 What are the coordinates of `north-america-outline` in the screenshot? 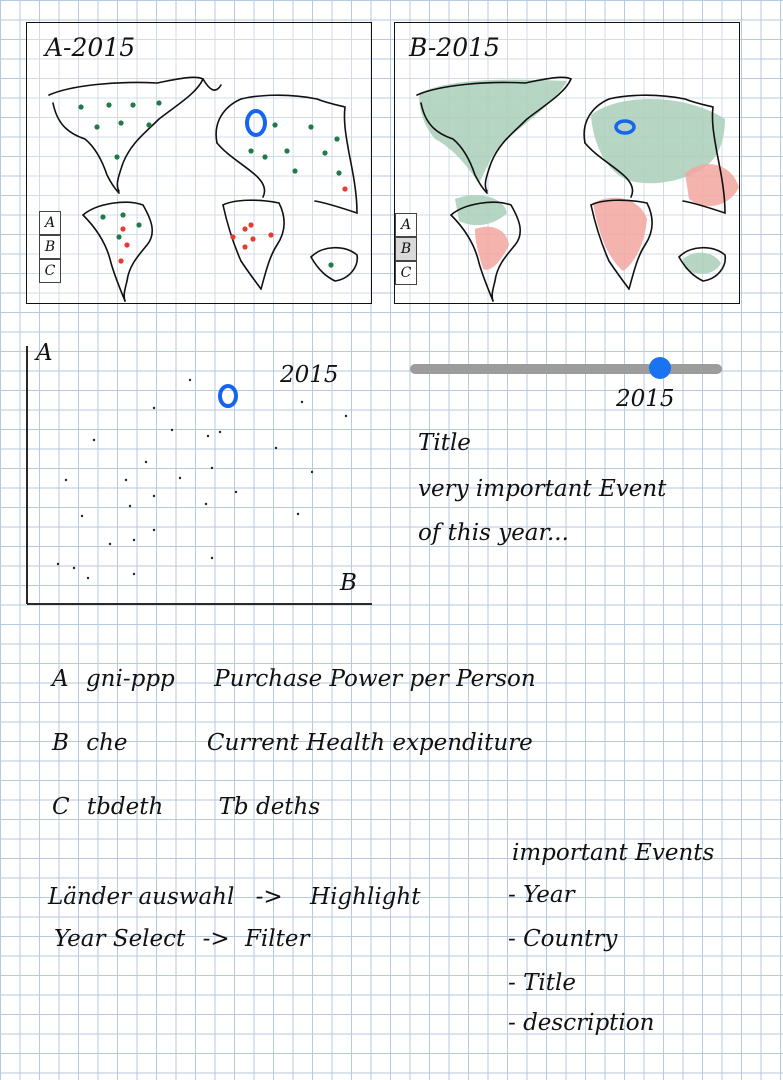 It's located at (126, 134).